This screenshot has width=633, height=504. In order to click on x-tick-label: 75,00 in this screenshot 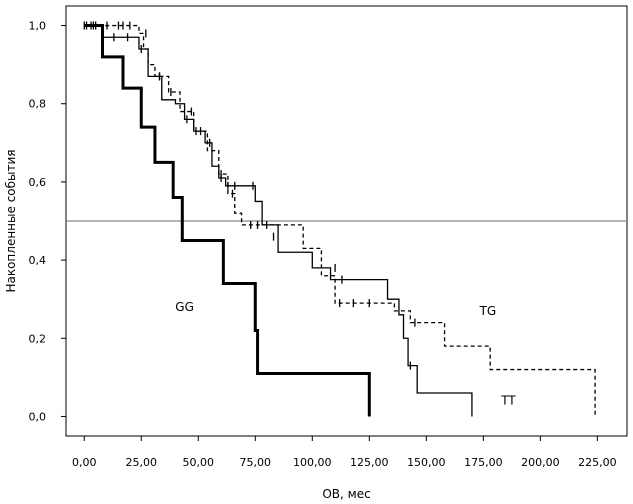, I will do `click(256, 462)`.